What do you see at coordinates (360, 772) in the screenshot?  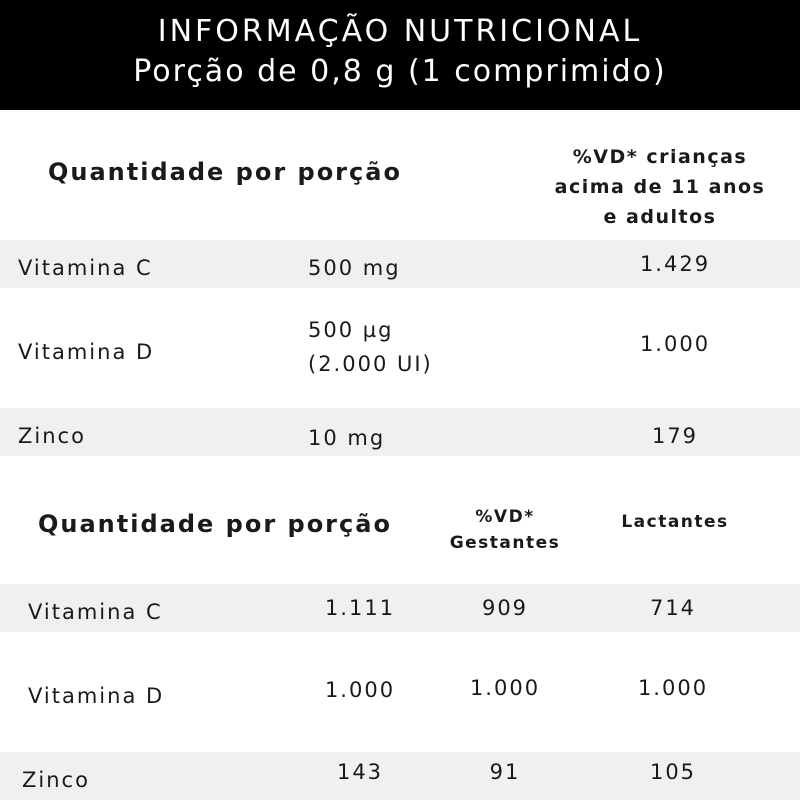 I see `table2-row-col1: 143` at bounding box center [360, 772].